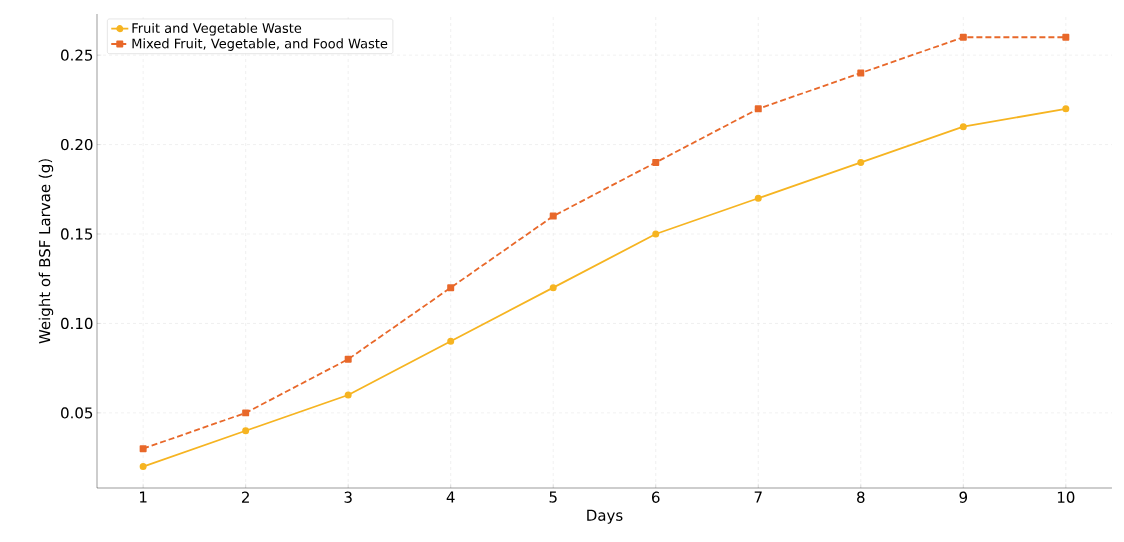 The height and width of the screenshot is (542, 1124). What do you see at coordinates (656, 497) in the screenshot?
I see `x-tick-label: 6` at bounding box center [656, 497].